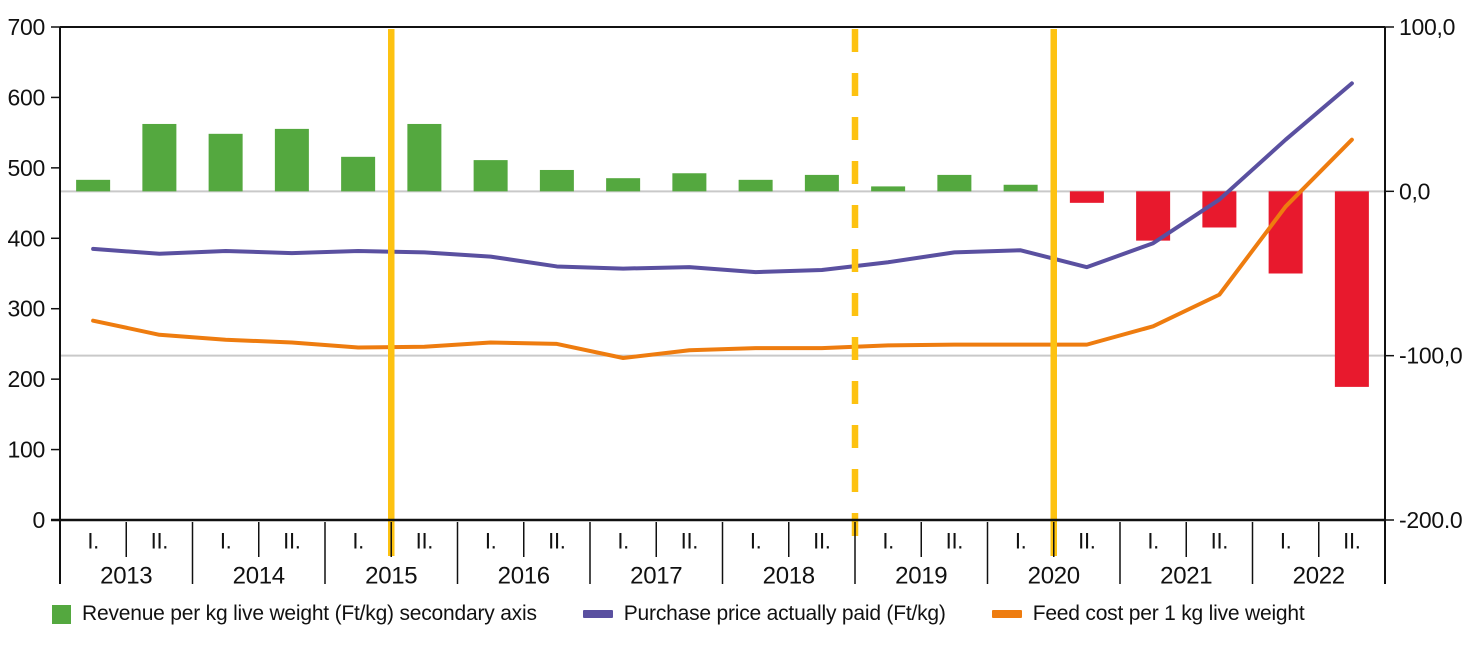  What do you see at coordinates (26, 379) in the screenshot?
I see `left-axis-tick-label: 200` at bounding box center [26, 379].